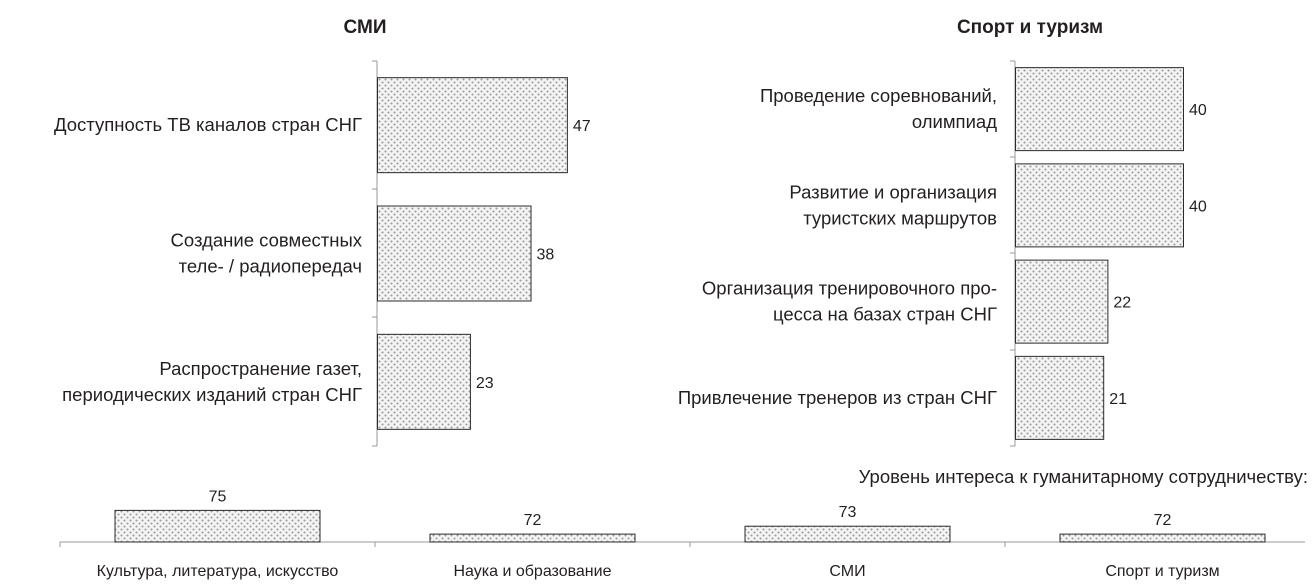 This screenshot has height=584, width=1315. I want to click on data-label: 73, so click(848, 512).